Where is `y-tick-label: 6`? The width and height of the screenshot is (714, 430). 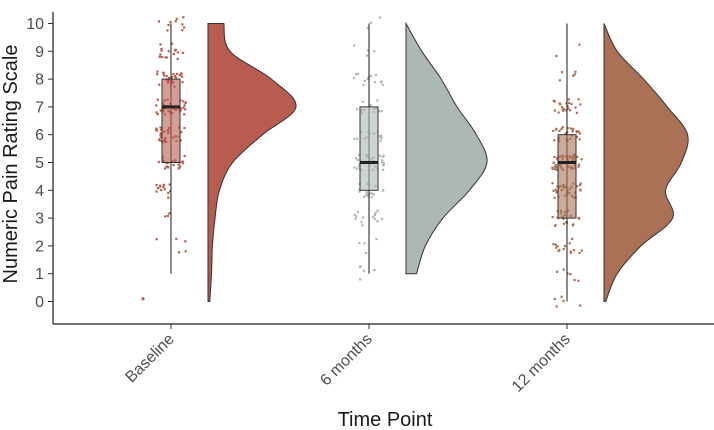
y-tick-label: 6 is located at coordinates (39, 135).